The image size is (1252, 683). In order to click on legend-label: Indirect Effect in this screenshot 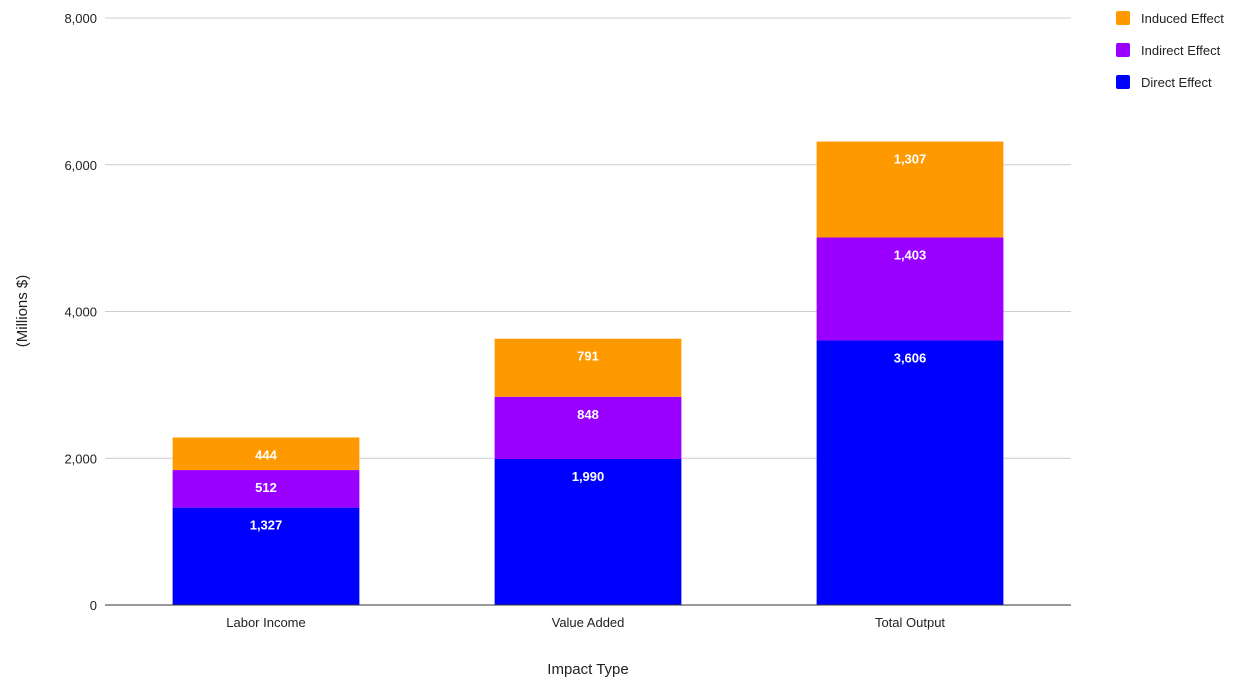, I will do `click(1181, 50)`.